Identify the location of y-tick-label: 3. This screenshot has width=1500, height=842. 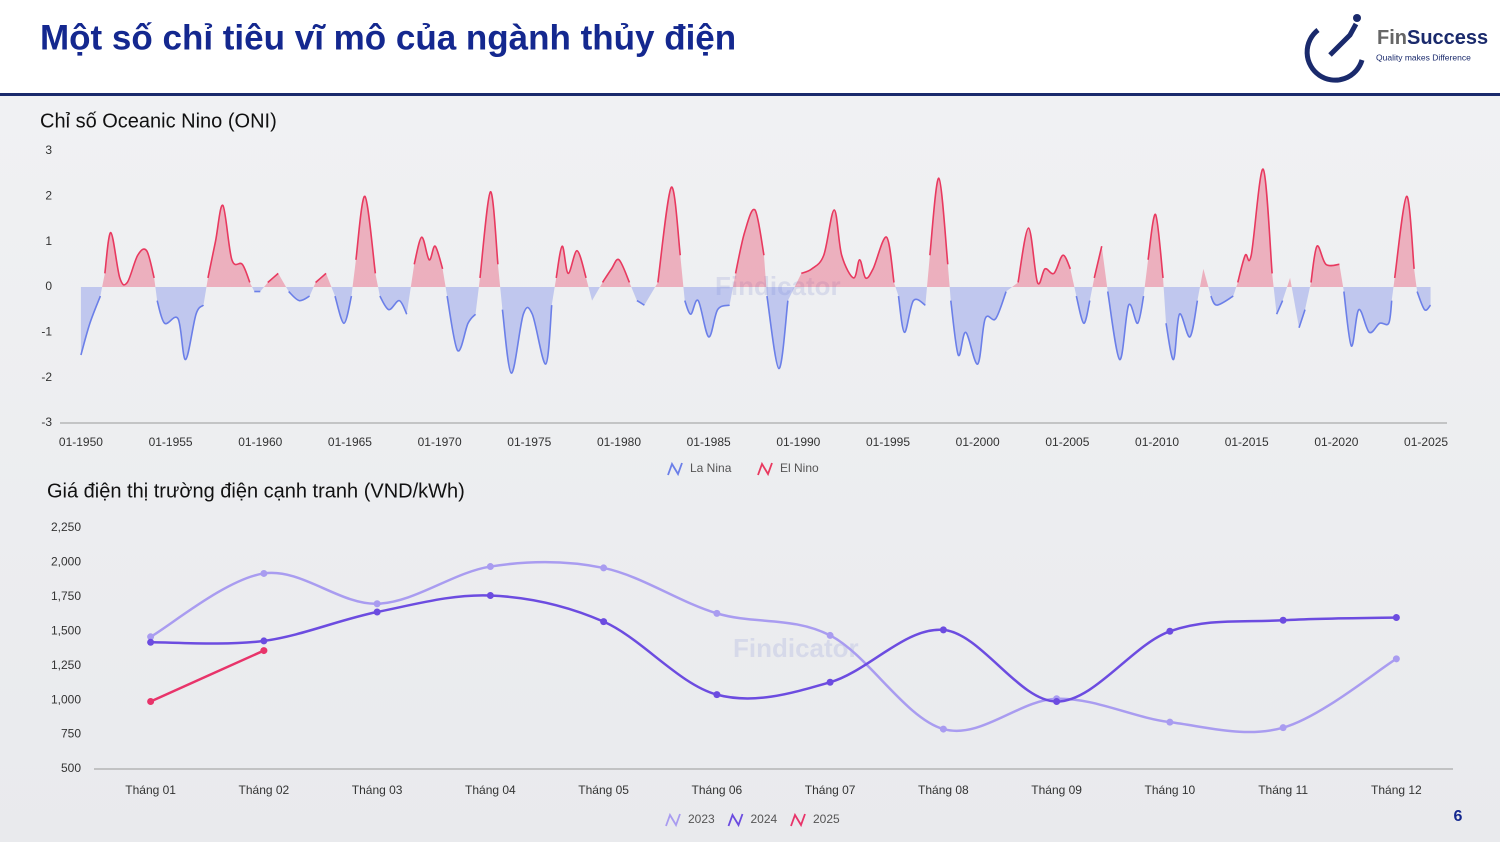
(48, 150).